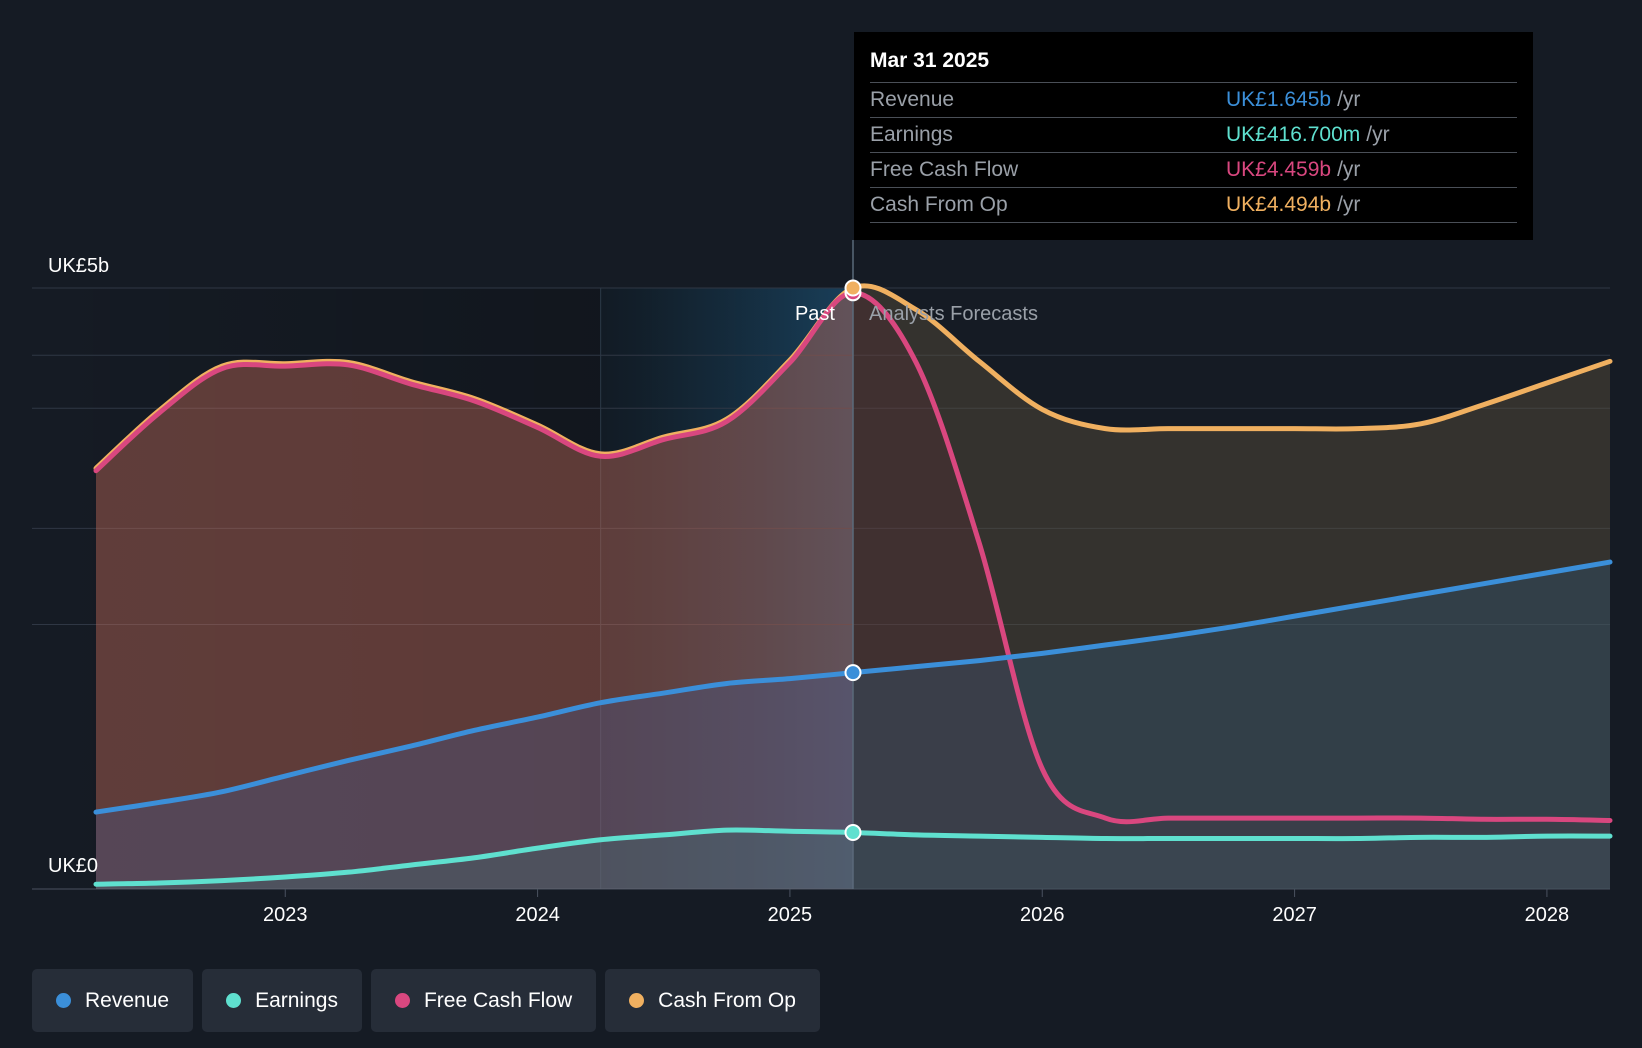  I want to click on tooltip-row-cash-from-op: Cash From Op UK£4.494b /yr, so click(1193, 205).